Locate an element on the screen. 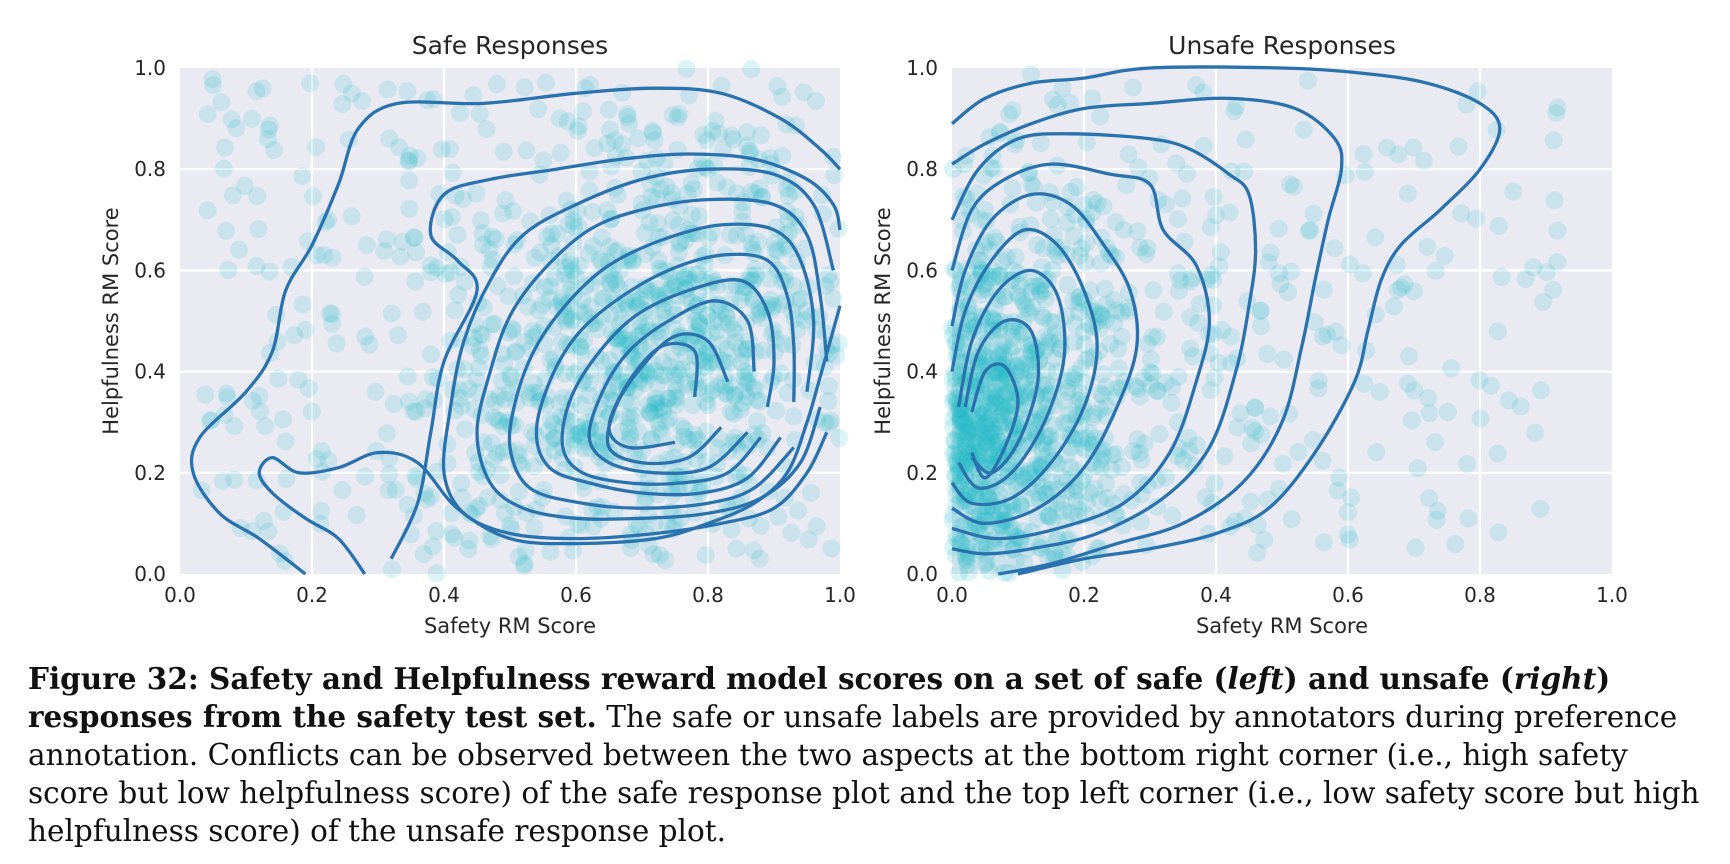 Image resolution: width=1730 pixels, height=864 pixels. unsafe-density-contour is located at coordinates (1002, 396).